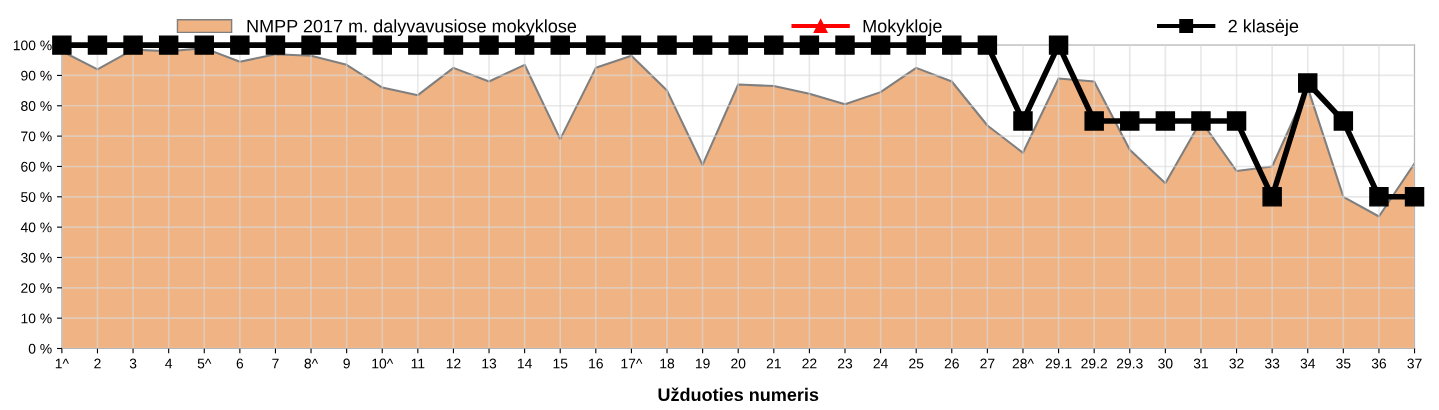 The image size is (1439, 410). I want to click on x-tick-label: 32, so click(1236, 363).